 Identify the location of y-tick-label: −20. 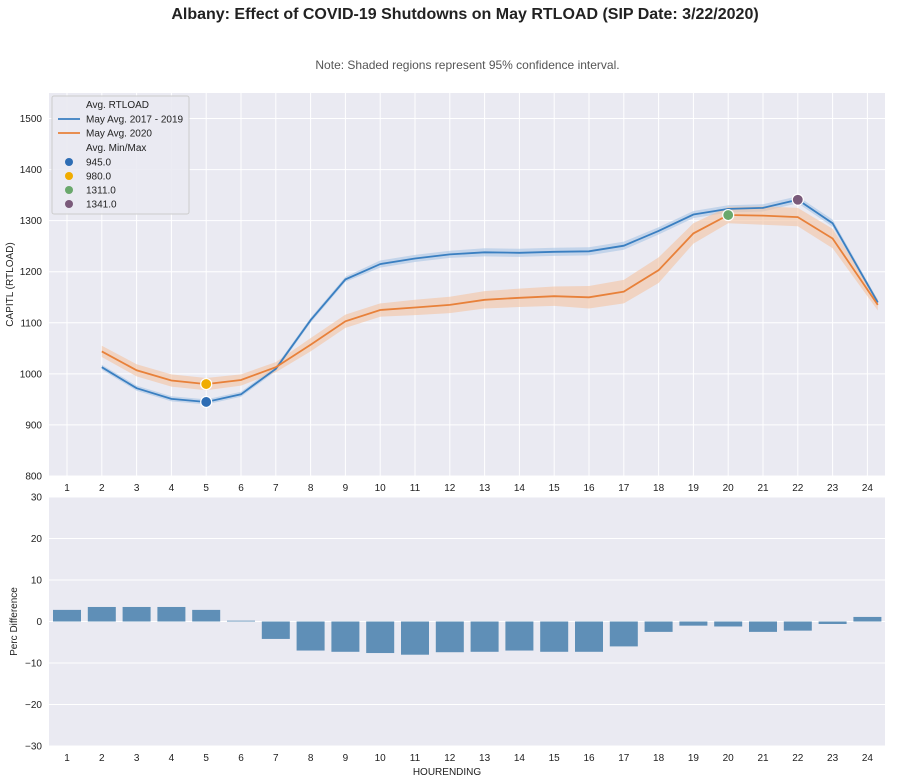
(33, 705).